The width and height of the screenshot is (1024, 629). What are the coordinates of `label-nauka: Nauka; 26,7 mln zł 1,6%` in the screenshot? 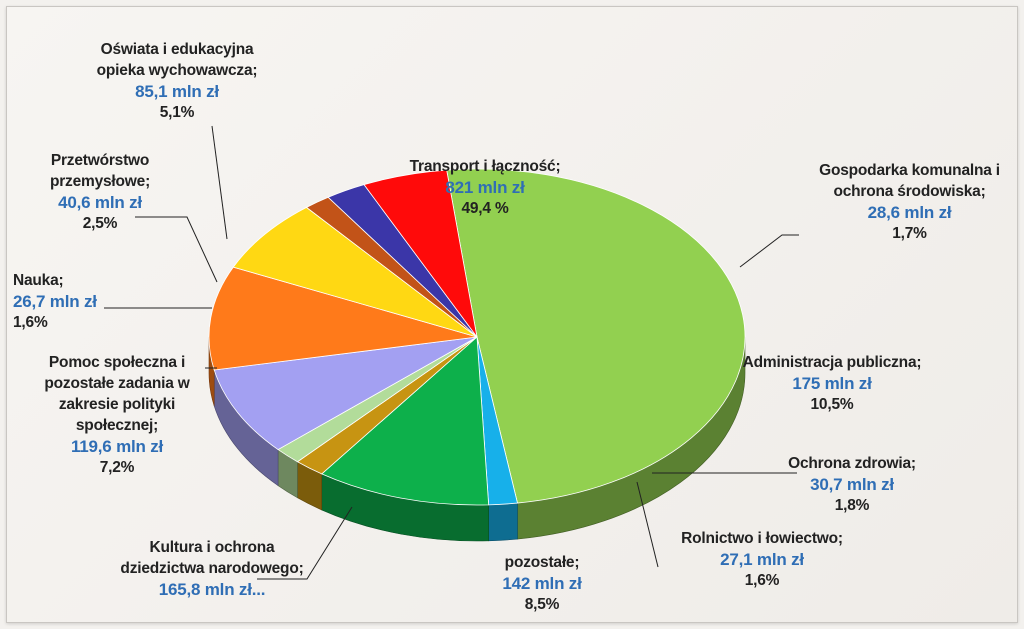 It's located at (55, 301).